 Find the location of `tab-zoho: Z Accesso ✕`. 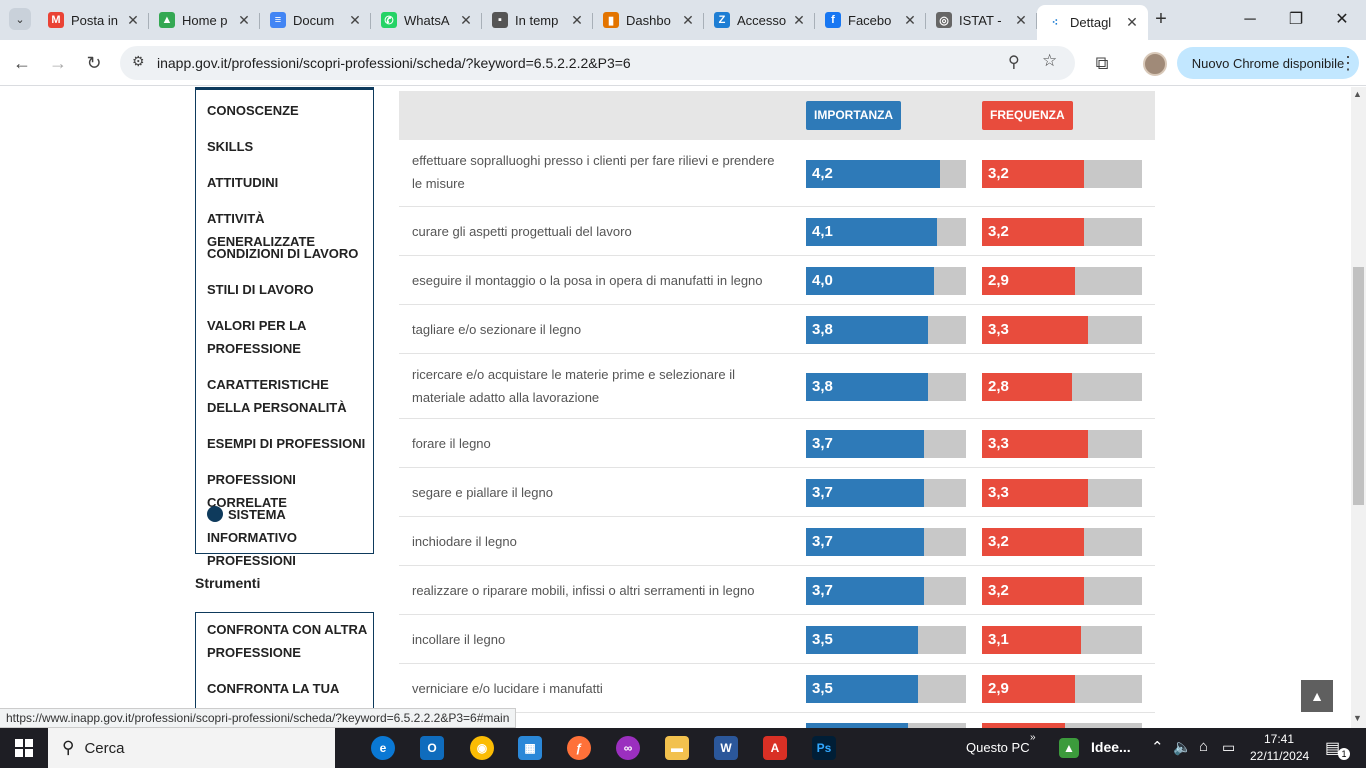

tab-zoho: Z Accesso ✕ is located at coordinates (759, 20).